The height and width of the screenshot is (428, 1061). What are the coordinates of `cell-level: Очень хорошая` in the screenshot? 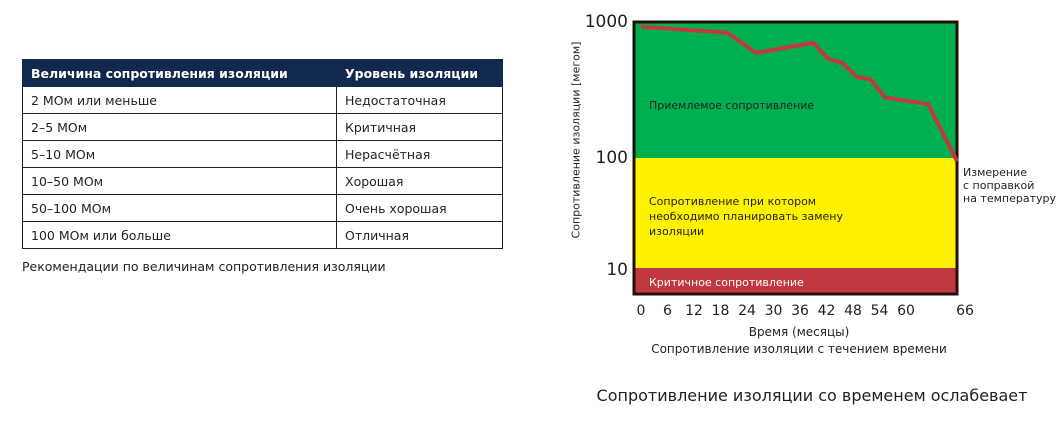 It's located at (419, 208).